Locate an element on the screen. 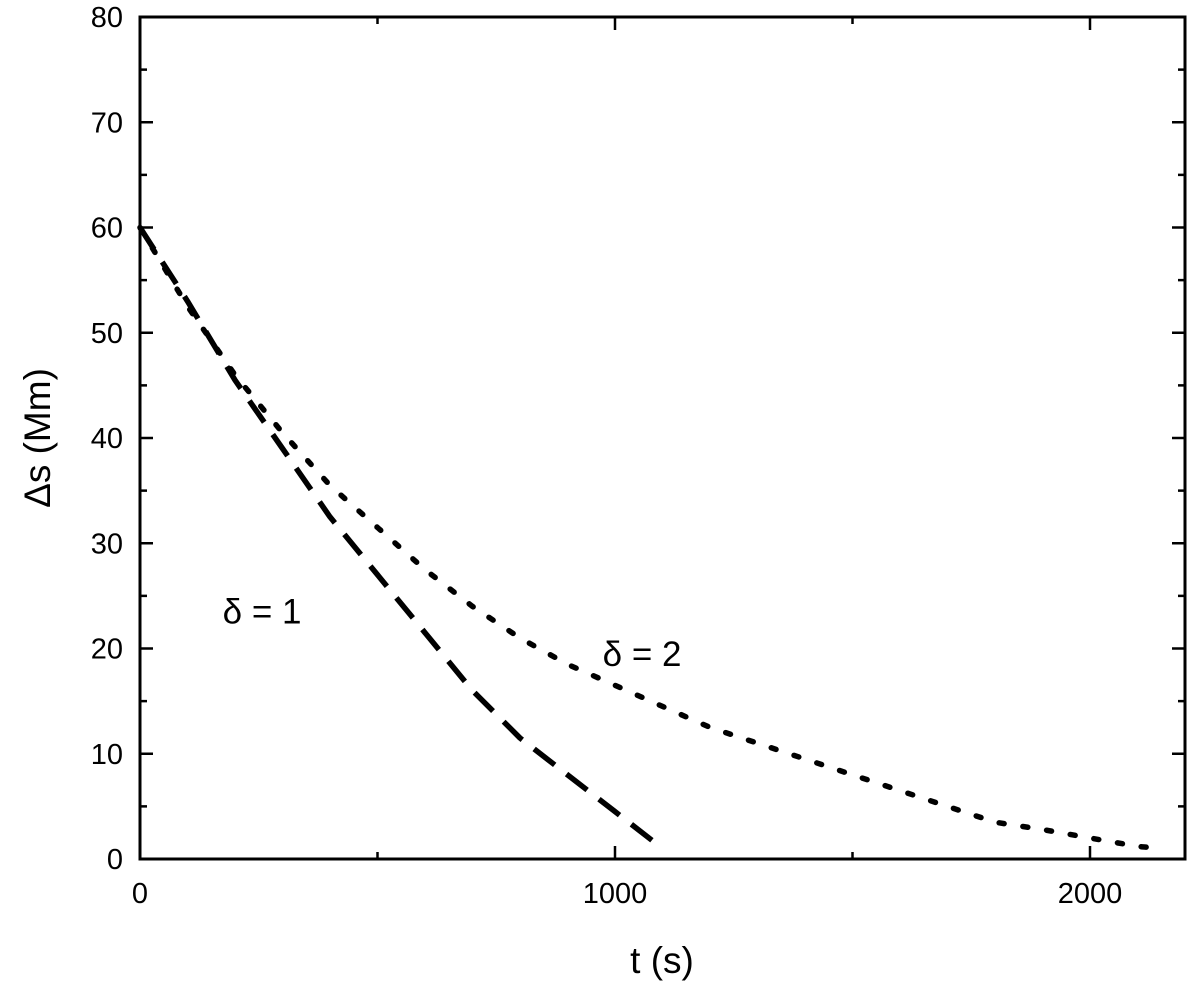 This screenshot has height=988, width=1200. x-axis-label: t (s) is located at coordinates (662, 960).